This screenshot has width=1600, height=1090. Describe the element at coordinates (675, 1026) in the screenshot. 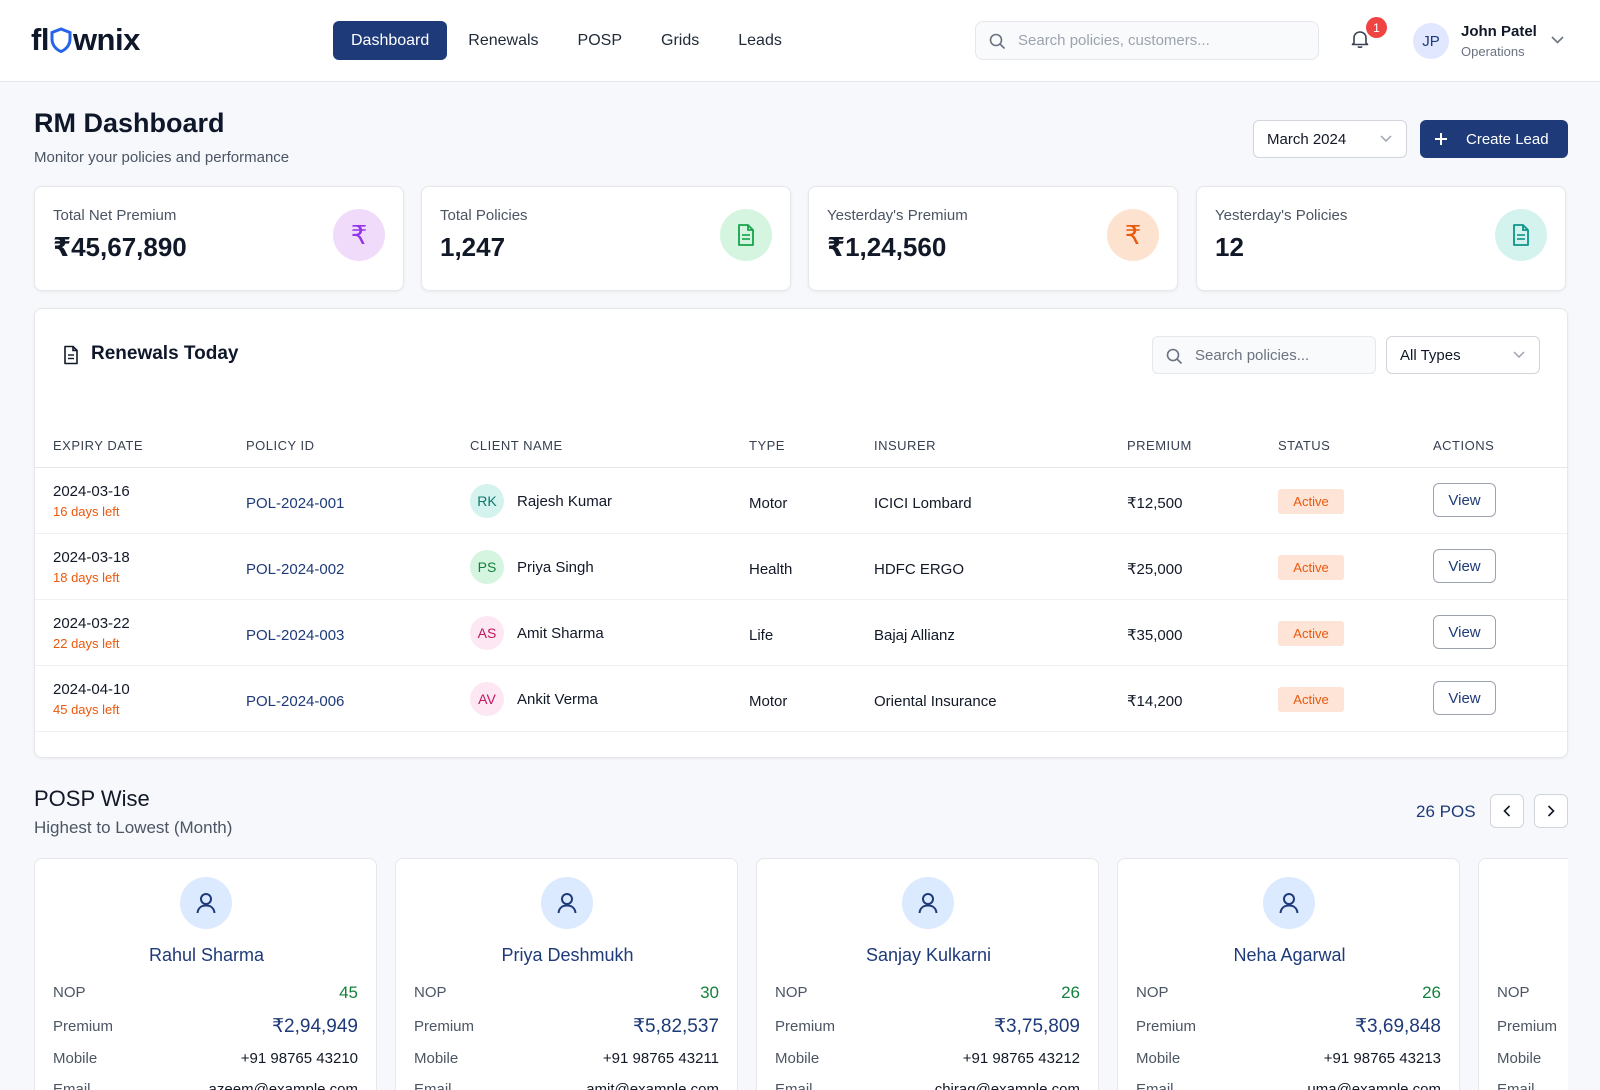

I see `premium-value: ₹5,82,537` at that location.